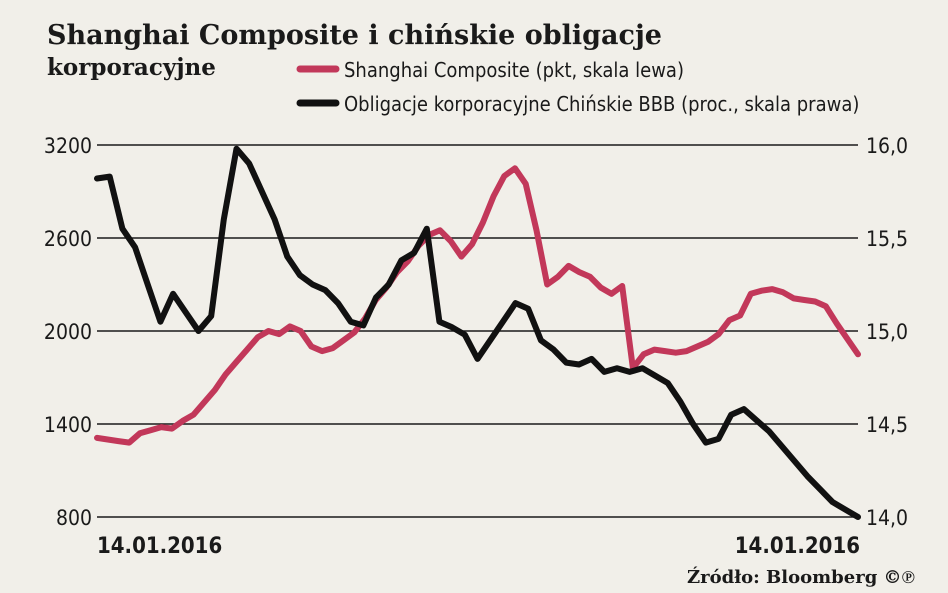  I want to click on right-tick-label: 14,0, so click(887, 518).